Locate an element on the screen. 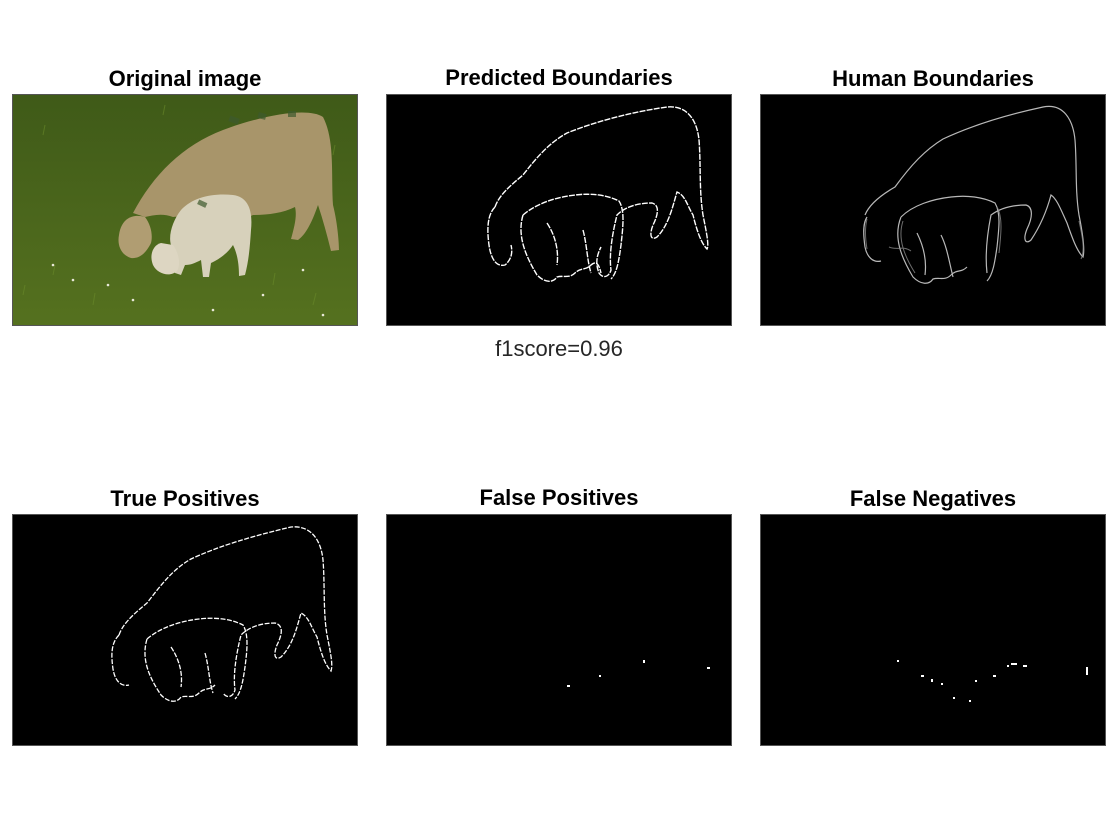 The image size is (1120, 840). predicted-boundaries-panel is located at coordinates (559, 210).